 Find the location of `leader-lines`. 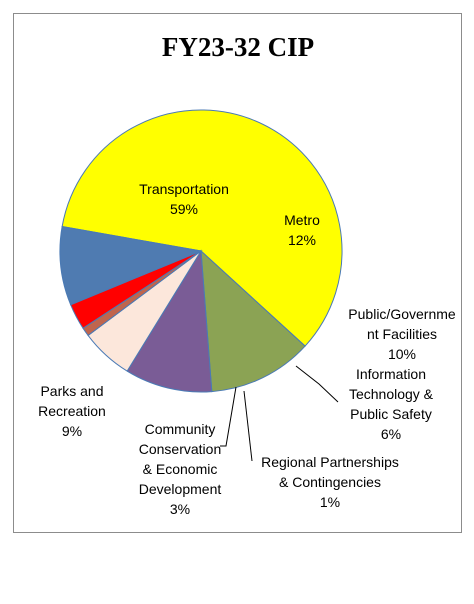

leader-lines is located at coordinates (279, 413).